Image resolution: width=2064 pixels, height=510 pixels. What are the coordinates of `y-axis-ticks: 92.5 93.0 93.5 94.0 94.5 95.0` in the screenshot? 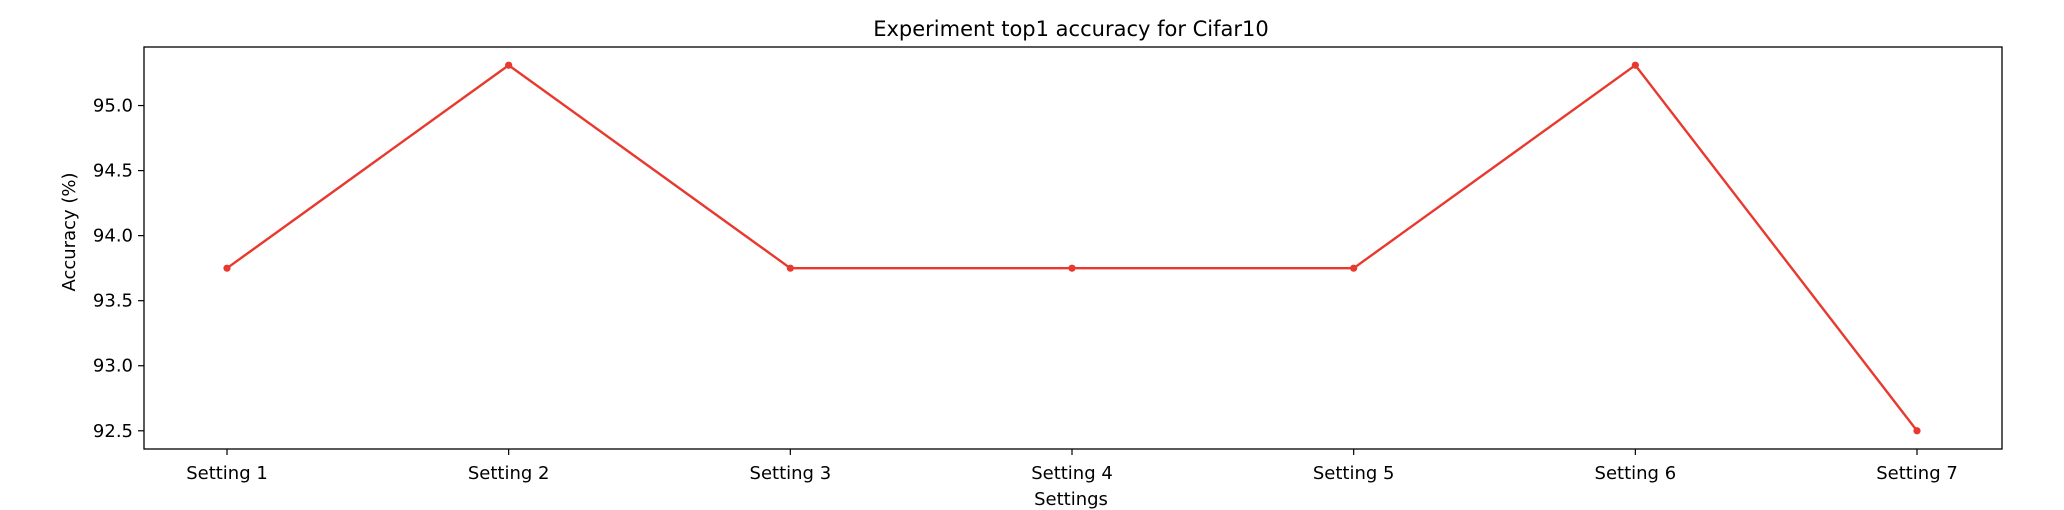 It's located at (118, 269).